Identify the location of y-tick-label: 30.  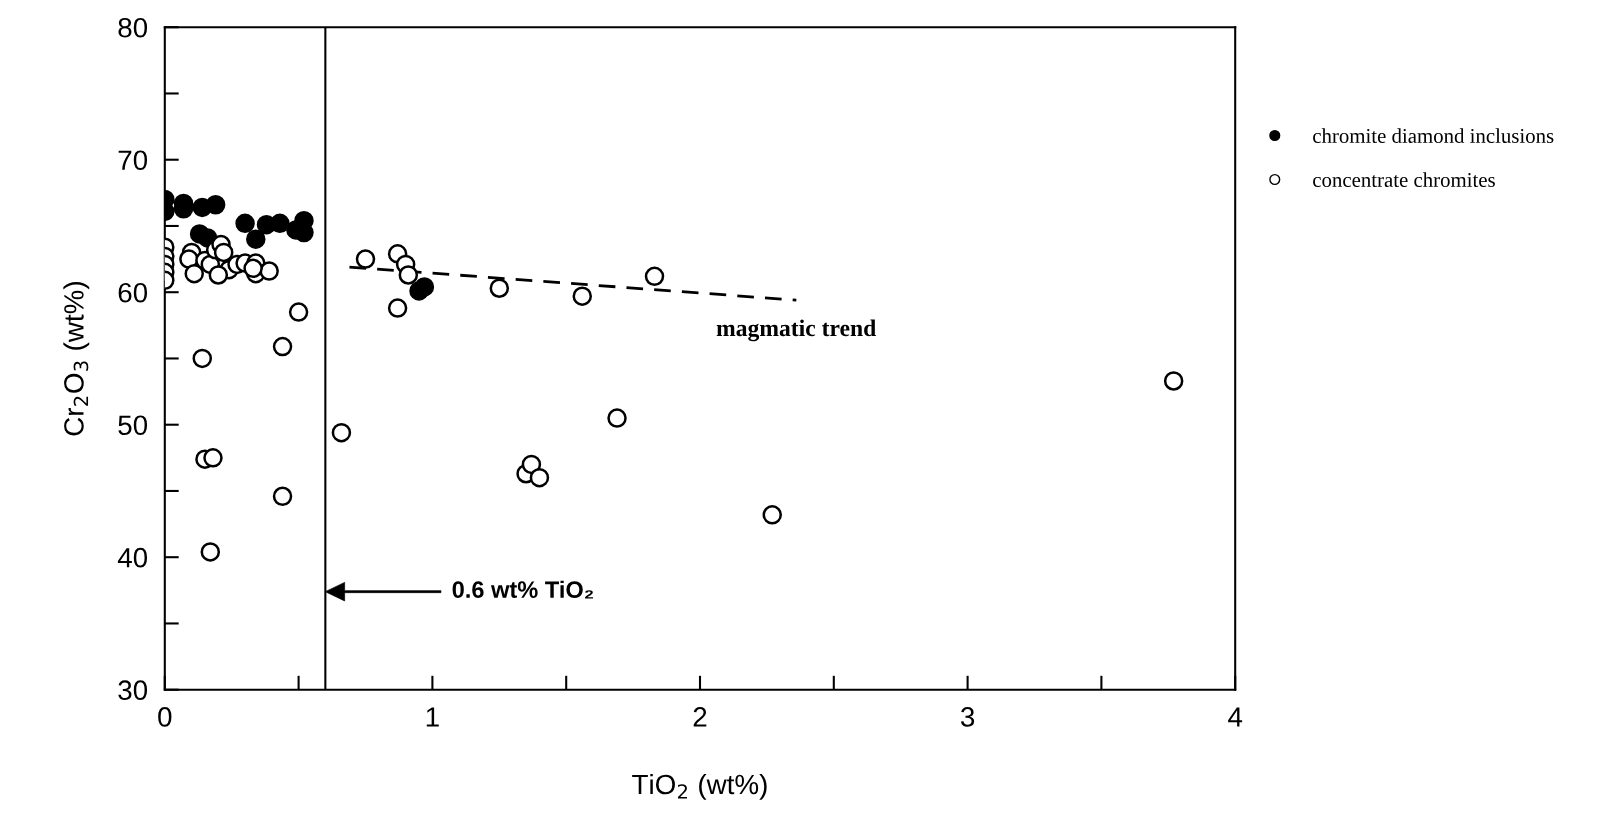
(133, 690).